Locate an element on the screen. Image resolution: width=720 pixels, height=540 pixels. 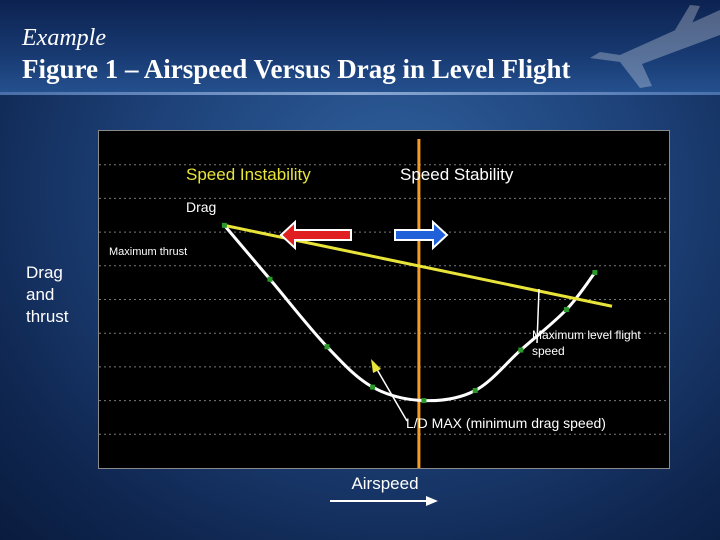
airplane-icon is located at coordinates (655, 46).